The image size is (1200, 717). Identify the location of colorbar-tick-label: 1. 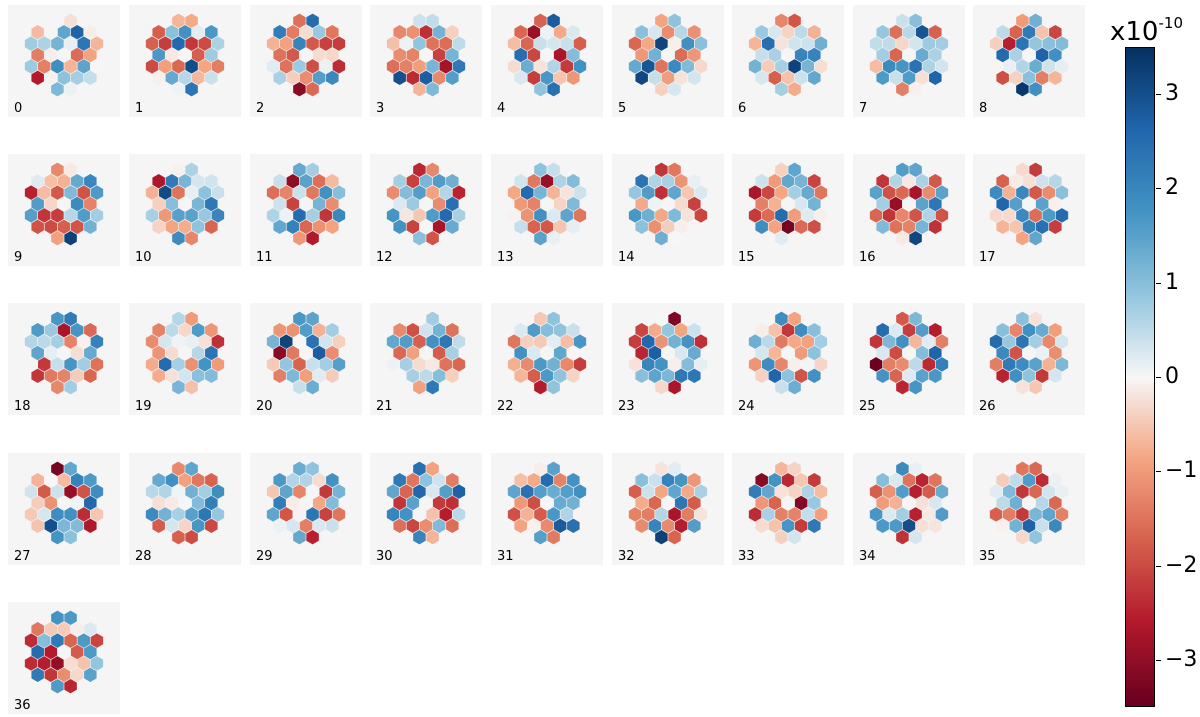
(1172, 282).